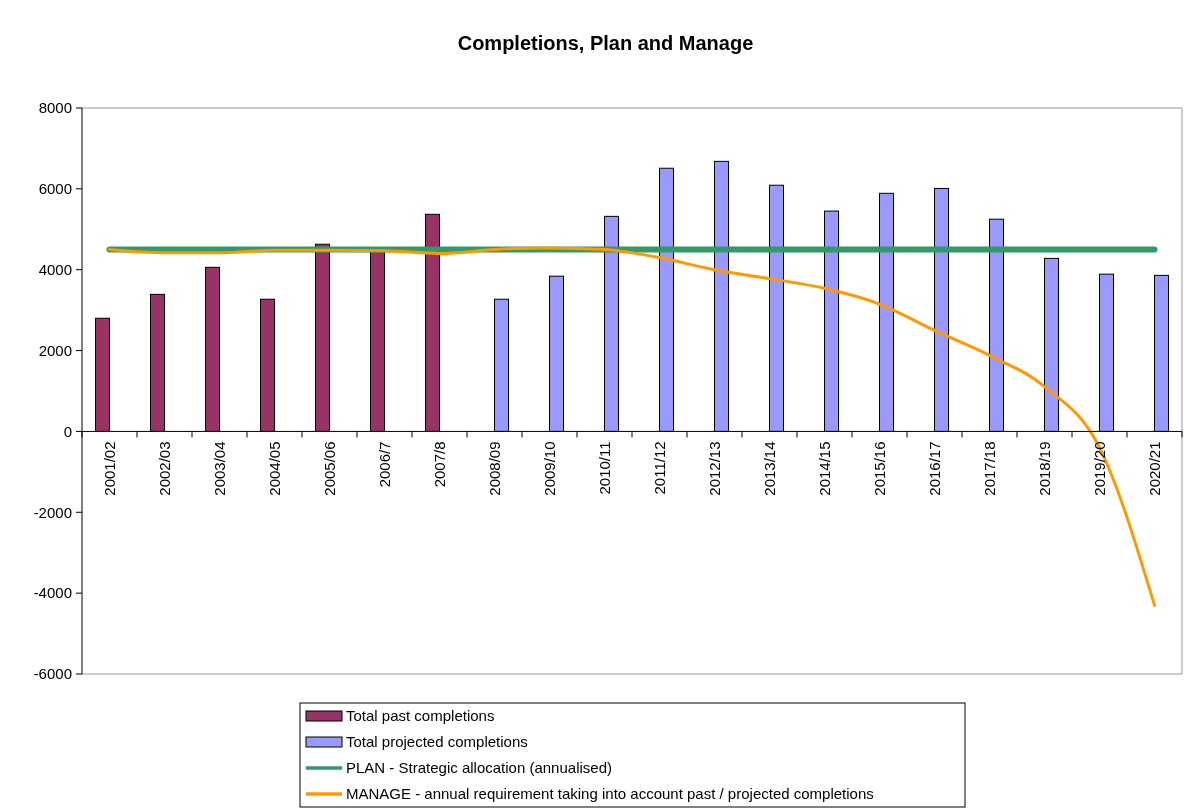 The height and width of the screenshot is (809, 1191). Describe the element at coordinates (55, 189) in the screenshot. I see `y-tick-label: 6000` at that location.